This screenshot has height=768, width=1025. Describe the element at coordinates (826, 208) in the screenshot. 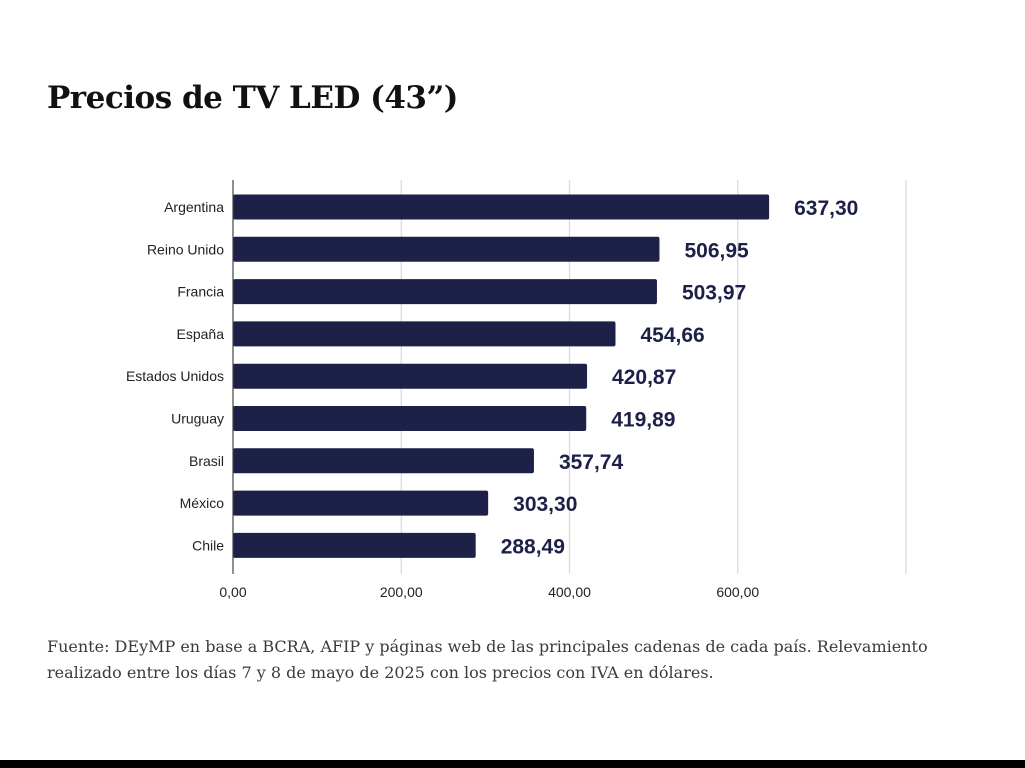

I see `value-label-0: 637,30` at that location.